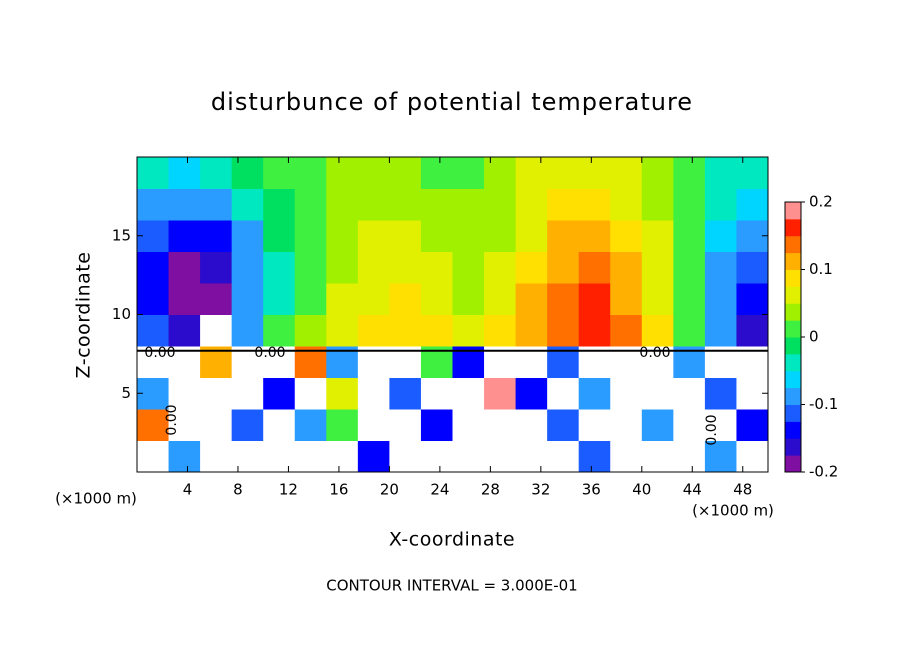 This screenshot has height=654, width=904. Describe the element at coordinates (439, 490) in the screenshot. I see `x-tick-label: 24` at that location.